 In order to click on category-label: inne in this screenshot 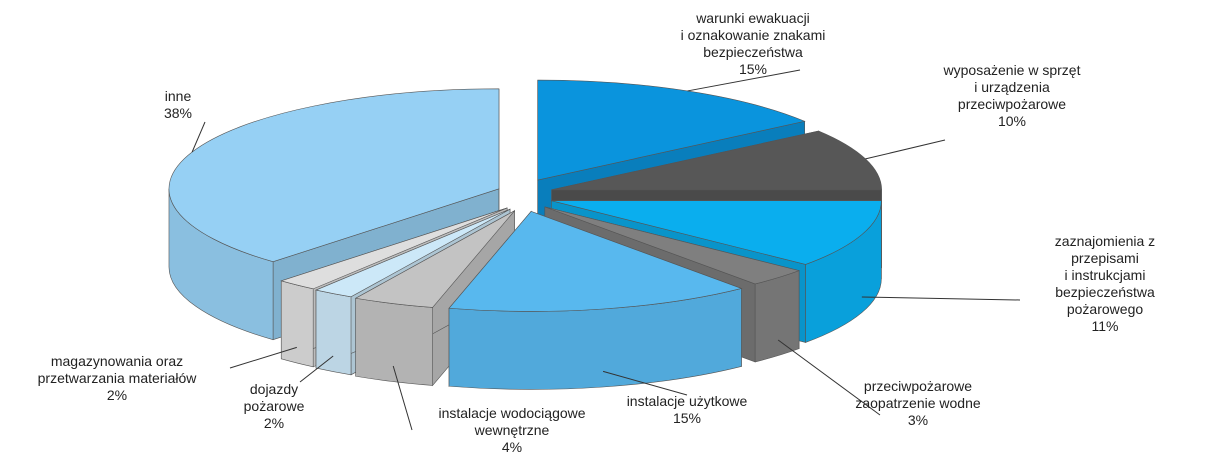, I will do `click(178, 96)`.